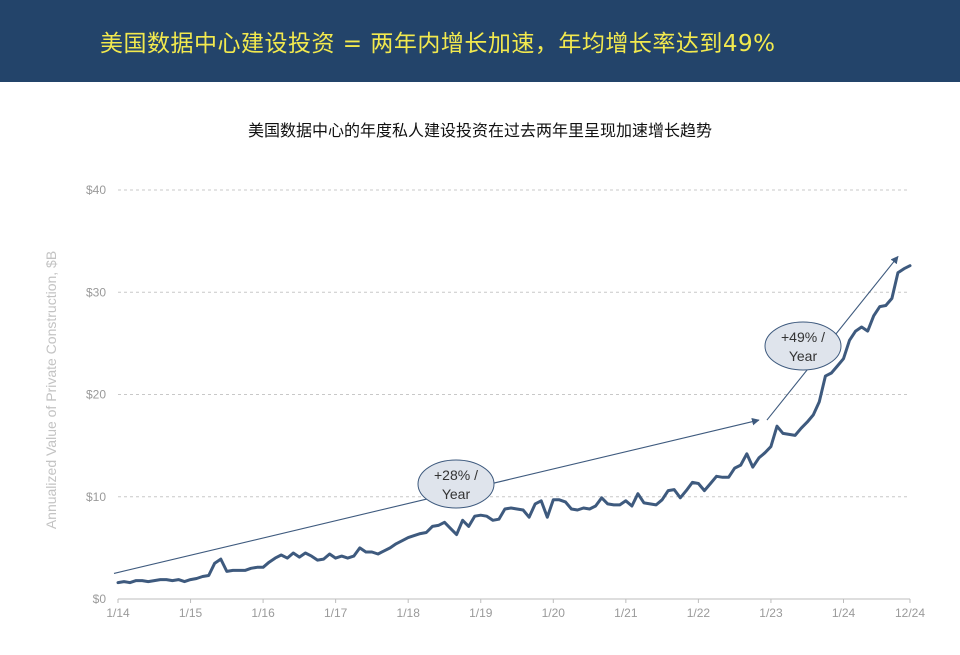  What do you see at coordinates (910, 613) in the screenshot?
I see `x-tick-label: 12/24` at bounding box center [910, 613].